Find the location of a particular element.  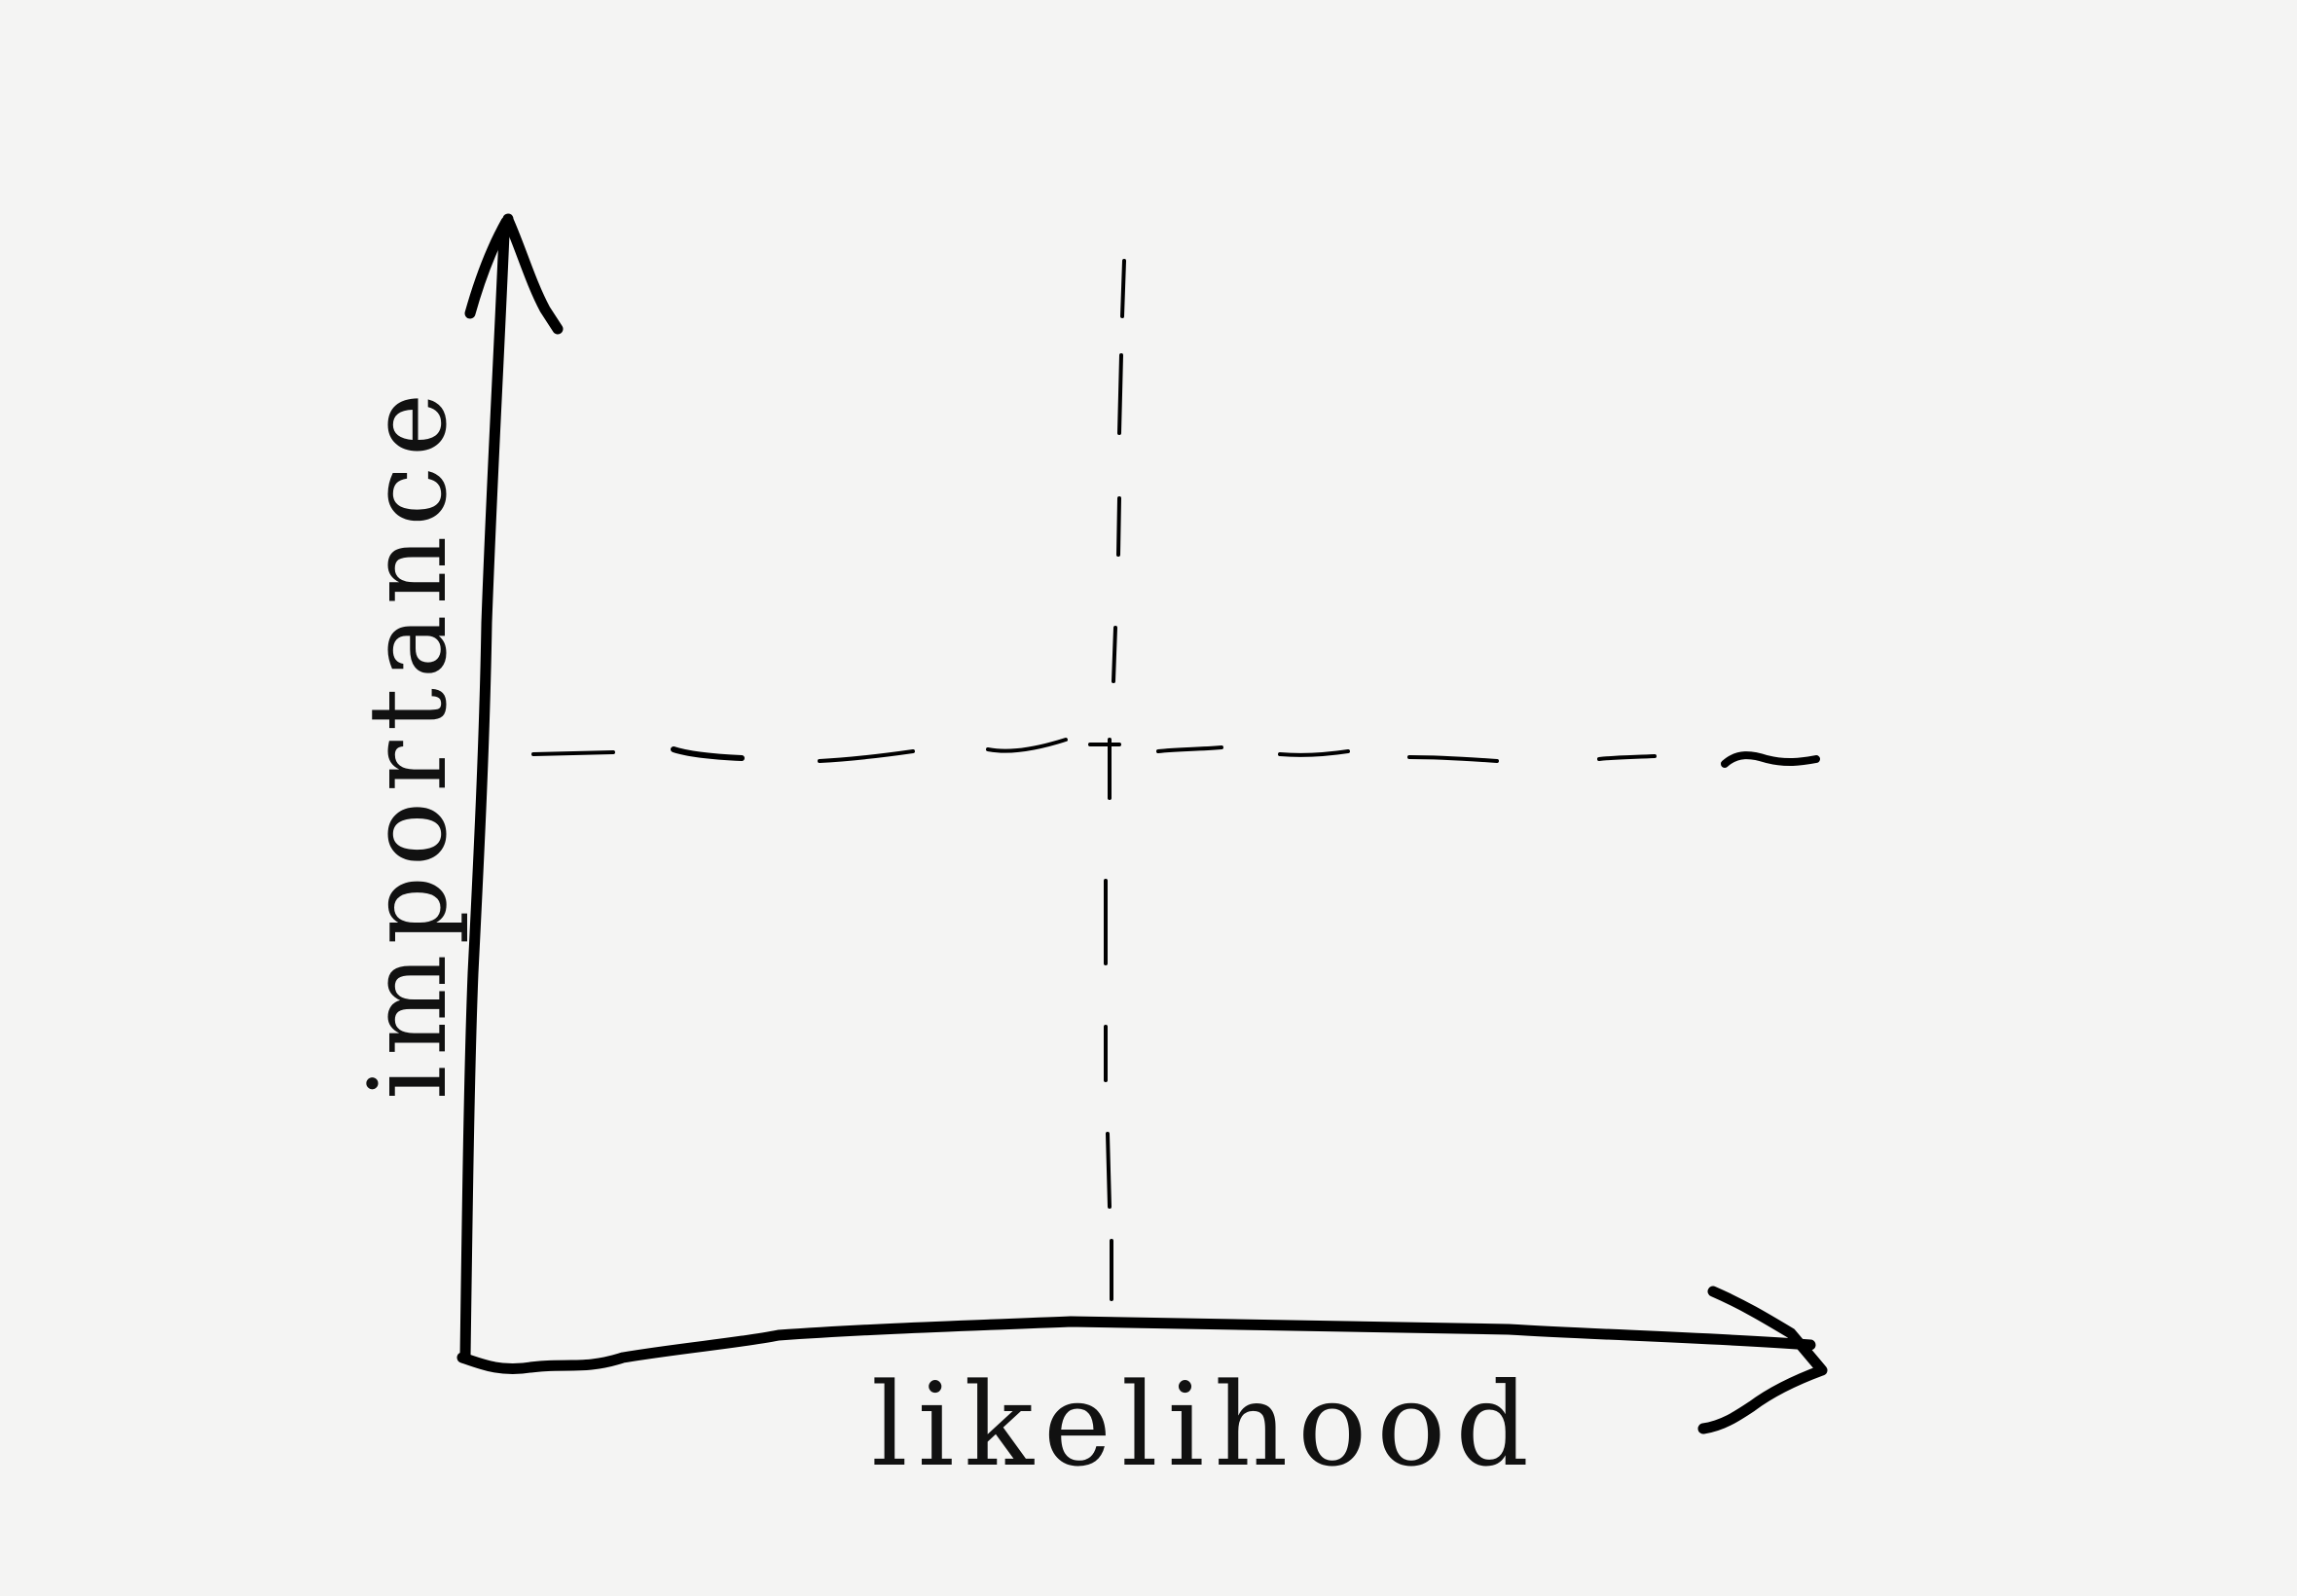

vertical-dashed-divider is located at coordinates (1115, 780).